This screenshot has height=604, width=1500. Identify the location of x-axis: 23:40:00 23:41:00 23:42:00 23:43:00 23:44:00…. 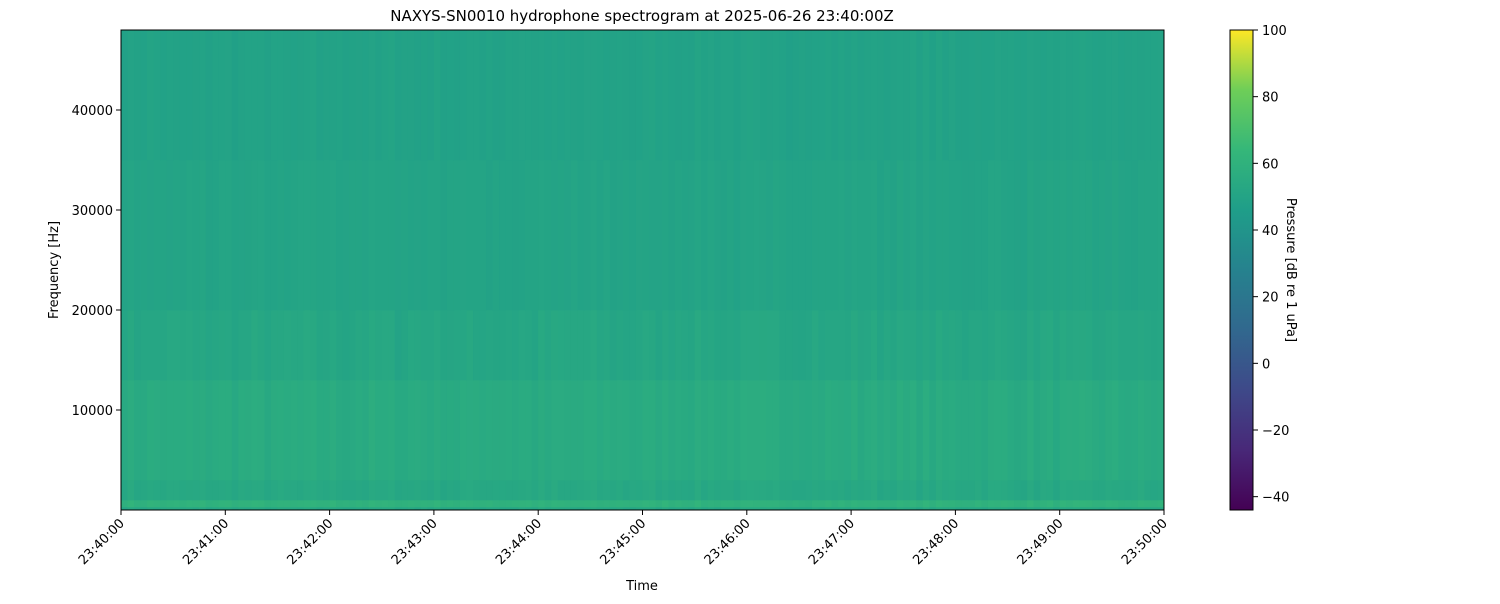
(623, 539).